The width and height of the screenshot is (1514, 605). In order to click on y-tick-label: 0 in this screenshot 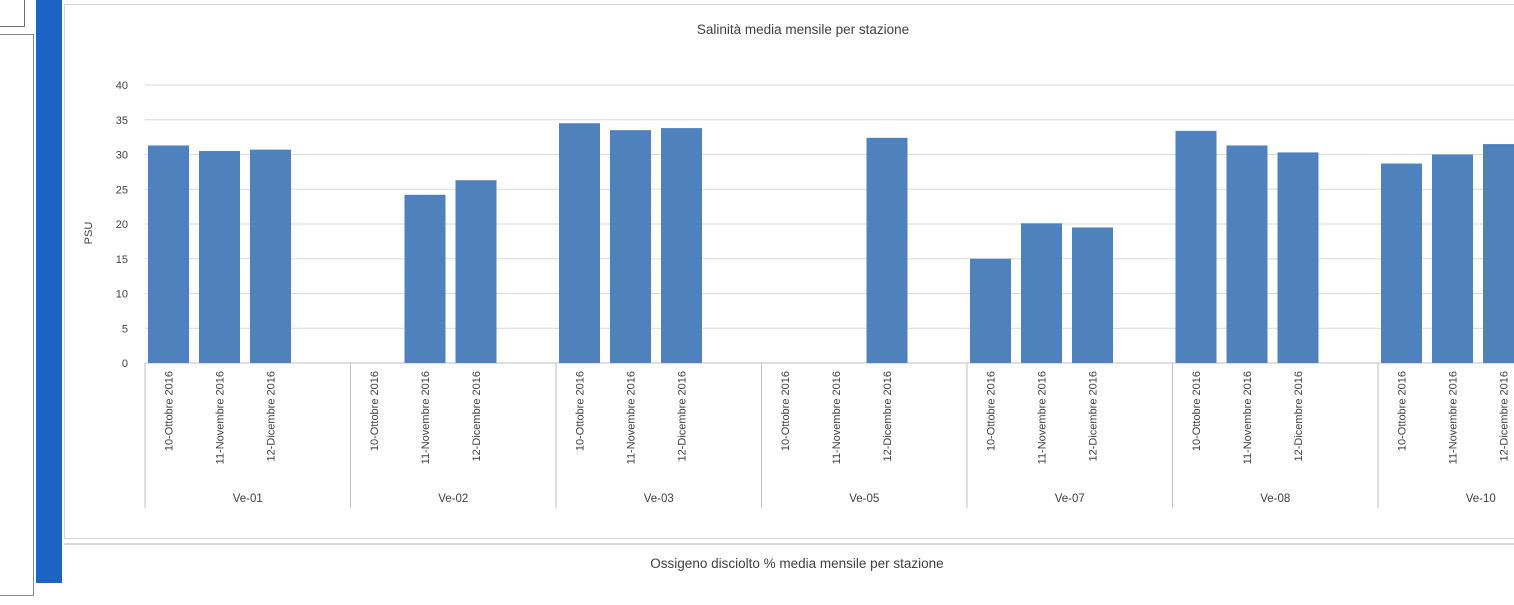, I will do `click(125, 364)`.